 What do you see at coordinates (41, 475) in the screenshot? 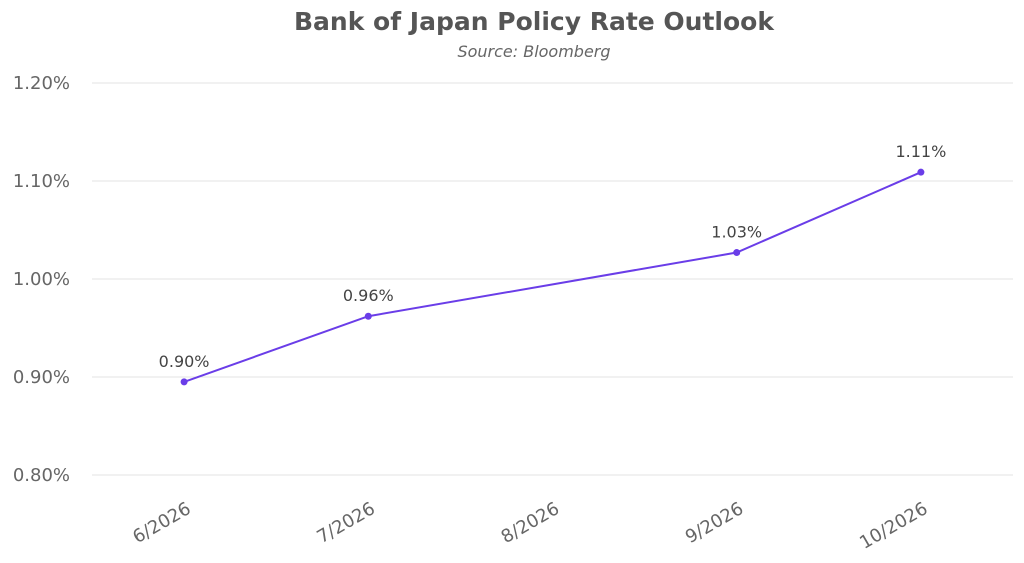
I see `y-tick-label: 0.80%` at bounding box center [41, 475].